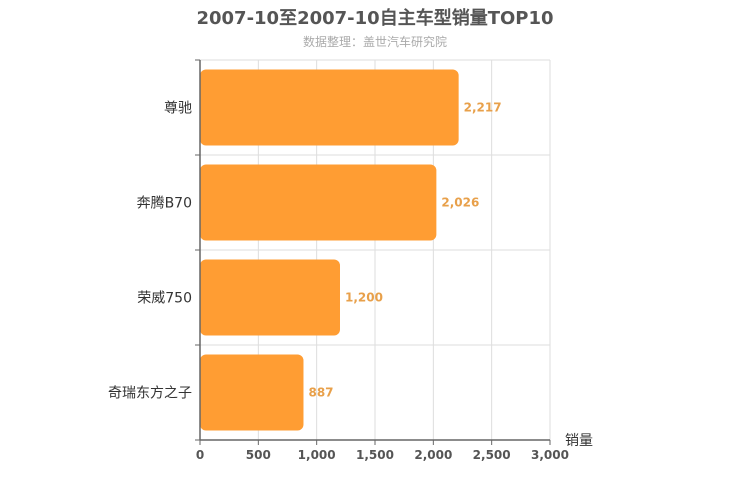 The width and height of the screenshot is (750, 500). What do you see at coordinates (483, 108) in the screenshot?
I see `bar-value-label: 2,217` at bounding box center [483, 108].